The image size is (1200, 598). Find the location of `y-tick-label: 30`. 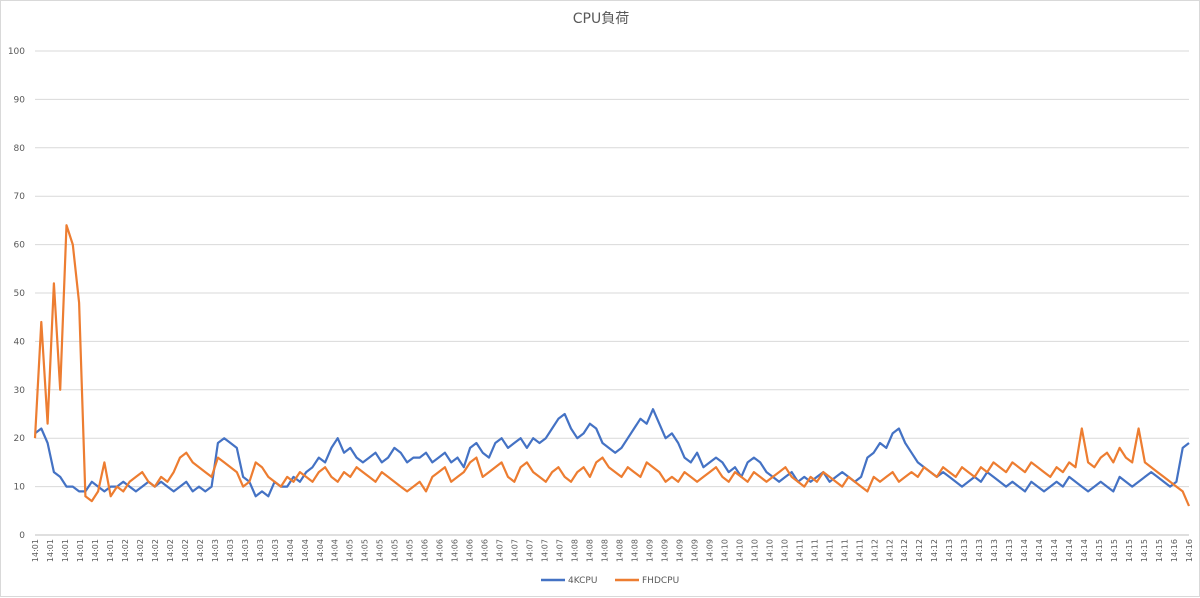

y-tick-label: 30 is located at coordinates (20, 391).